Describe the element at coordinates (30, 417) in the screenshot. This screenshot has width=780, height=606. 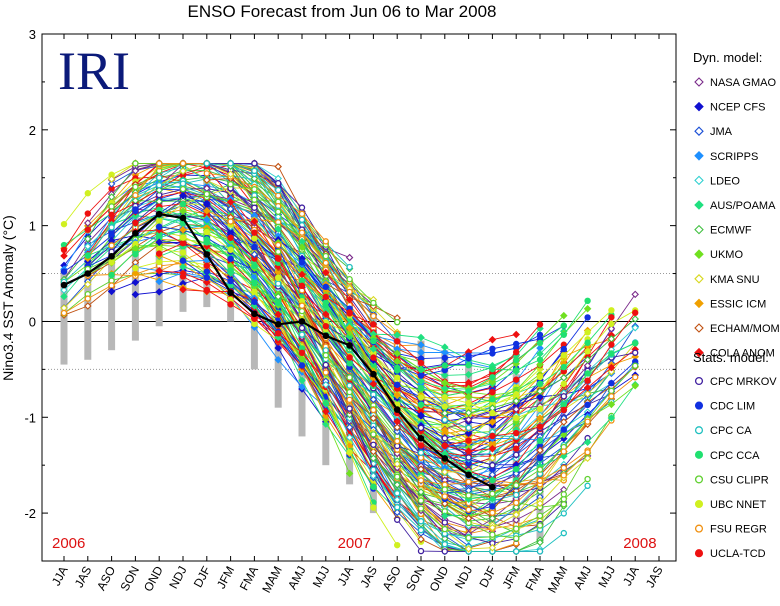
I see `y-tick-label: -1` at that location.